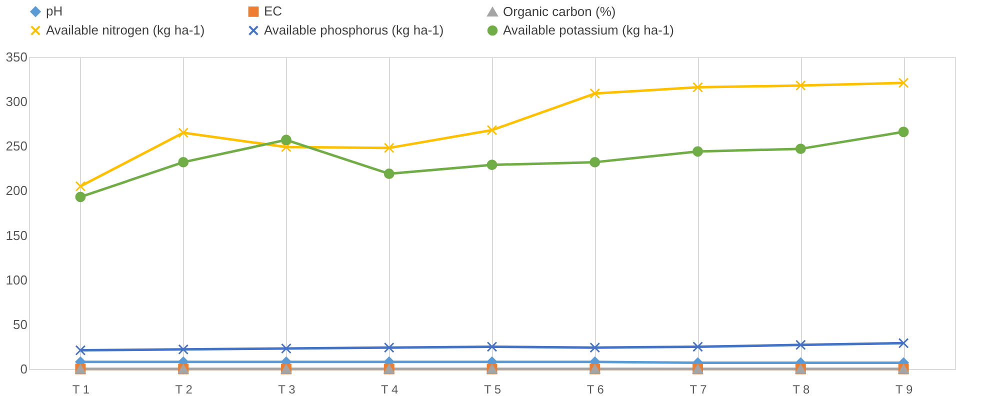  Describe the element at coordinates (559, 11) in the screenshot. I see `legend-label: Organic carbon (%)` at that location.